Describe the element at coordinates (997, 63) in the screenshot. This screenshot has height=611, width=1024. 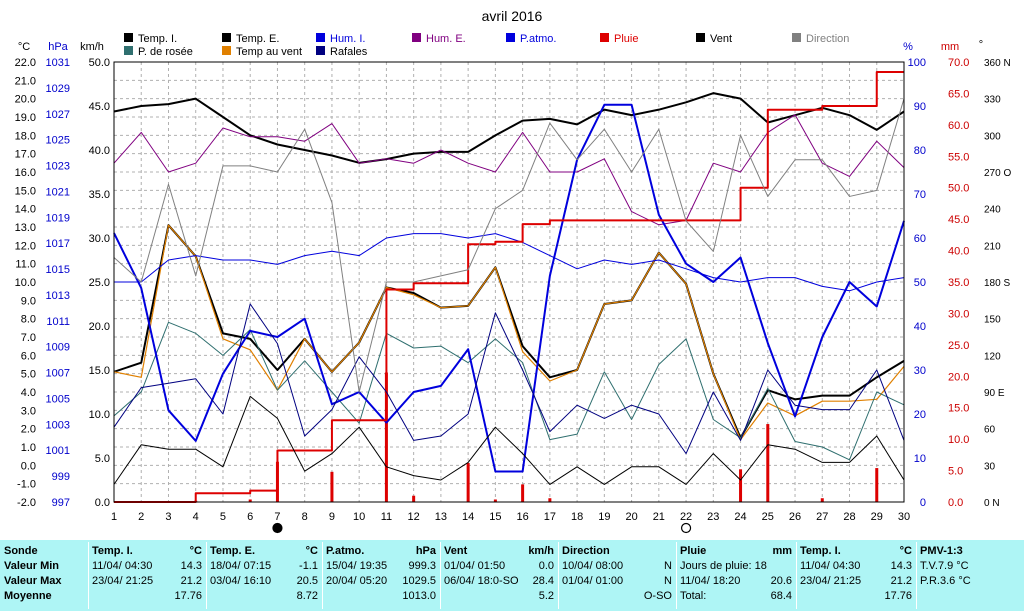
I see `tick-label-right3: 360 N` at that location.